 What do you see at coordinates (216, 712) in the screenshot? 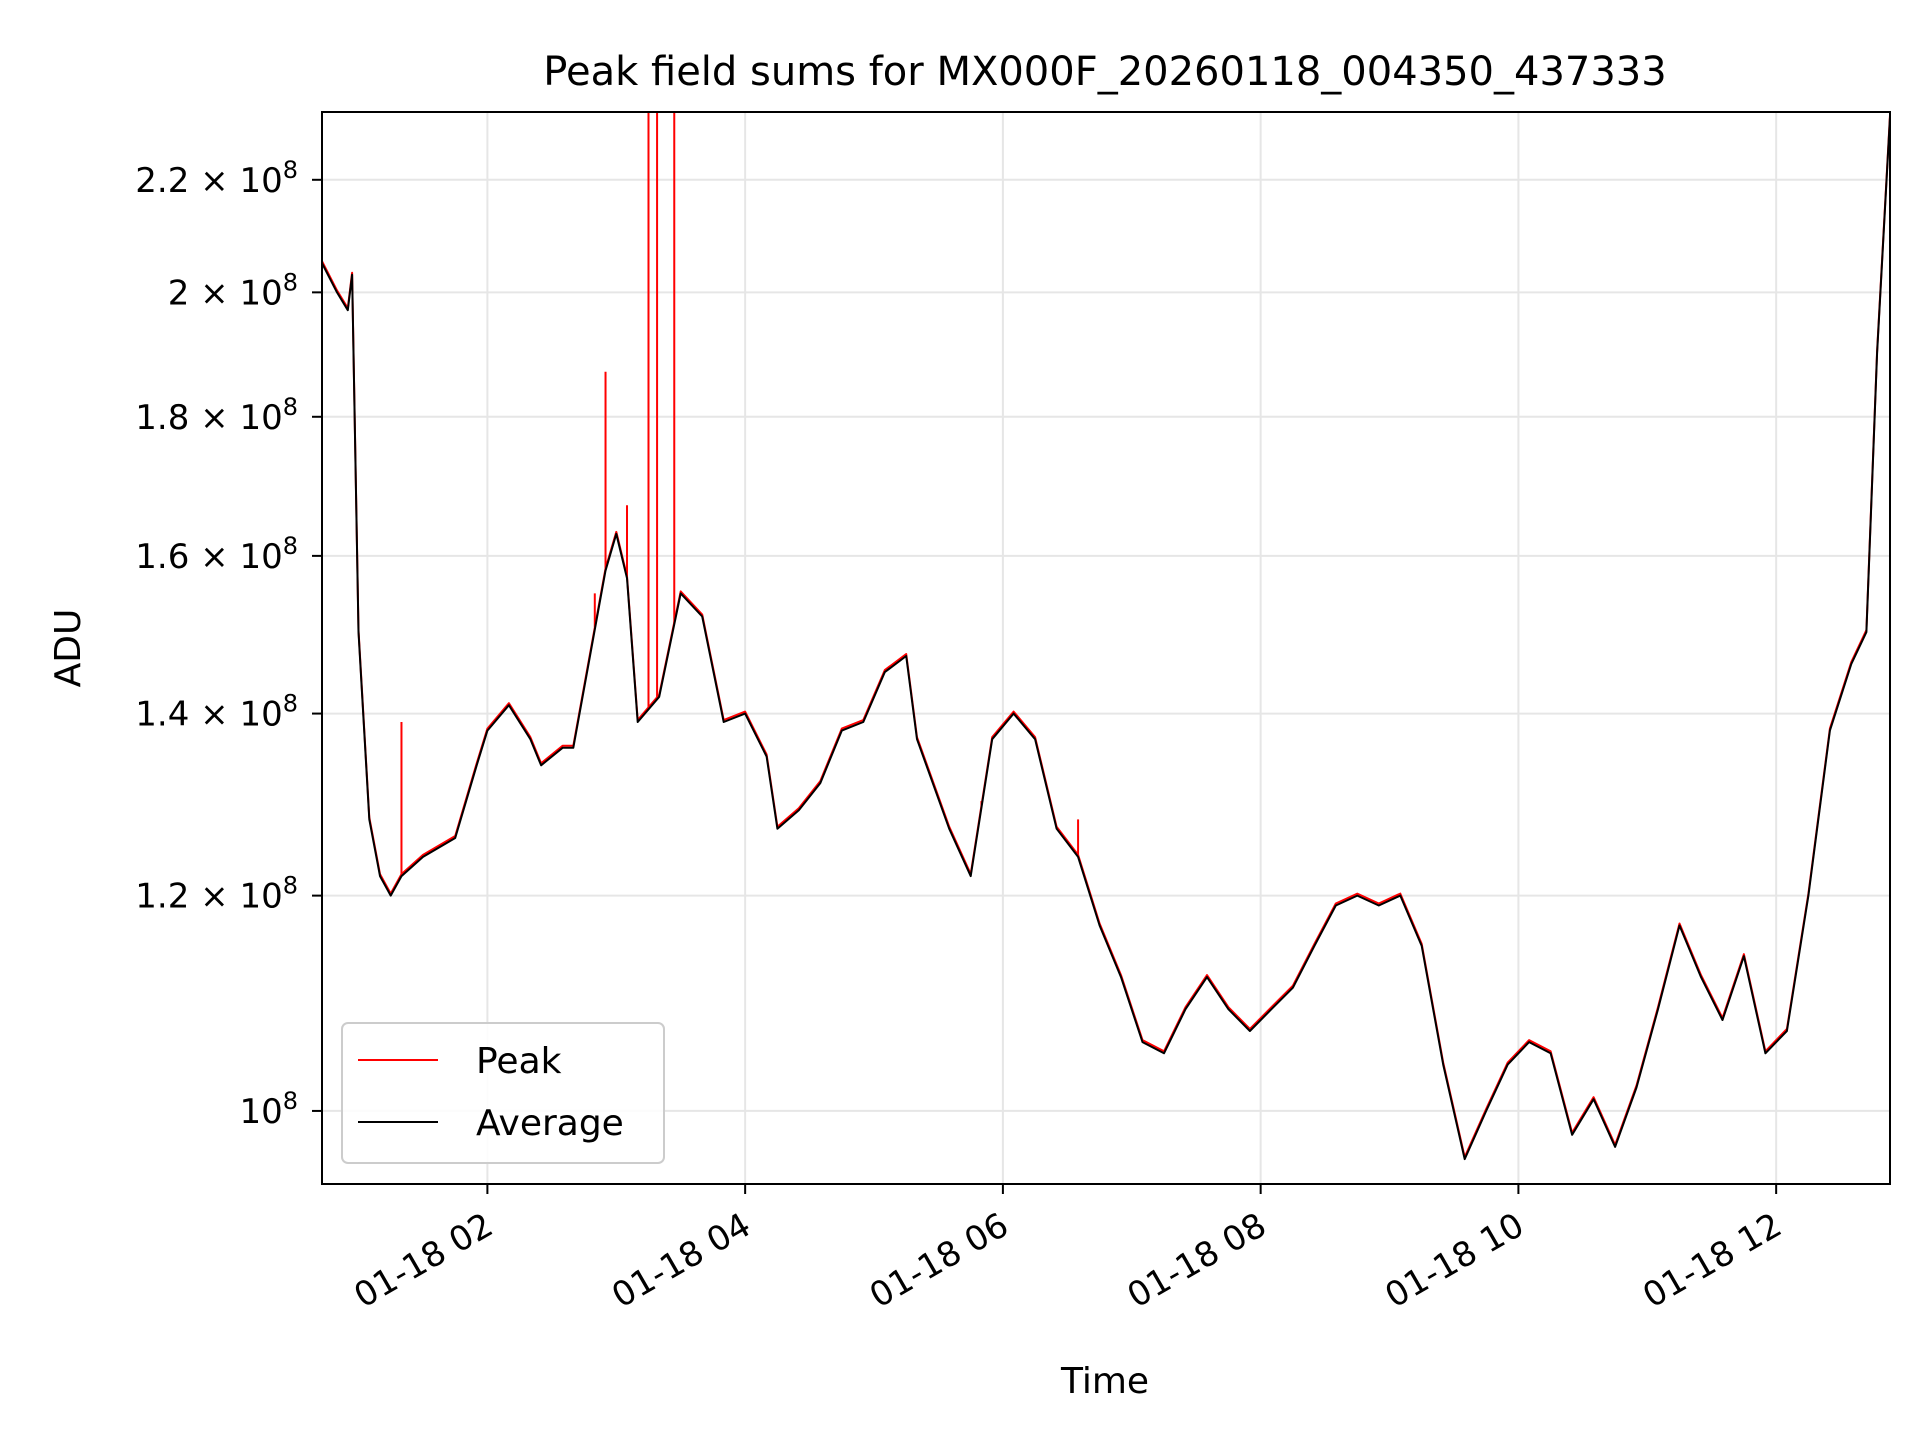
I see `y-tick-label: 1.4 × 108` at bounding box center [216, 712].